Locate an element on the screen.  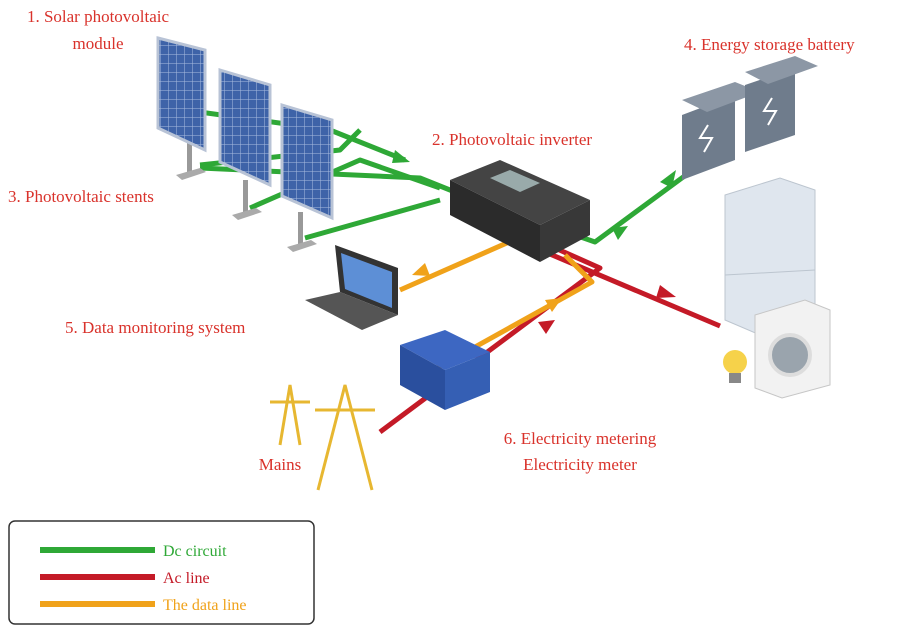
arrows is located at coordinates (534, 242).